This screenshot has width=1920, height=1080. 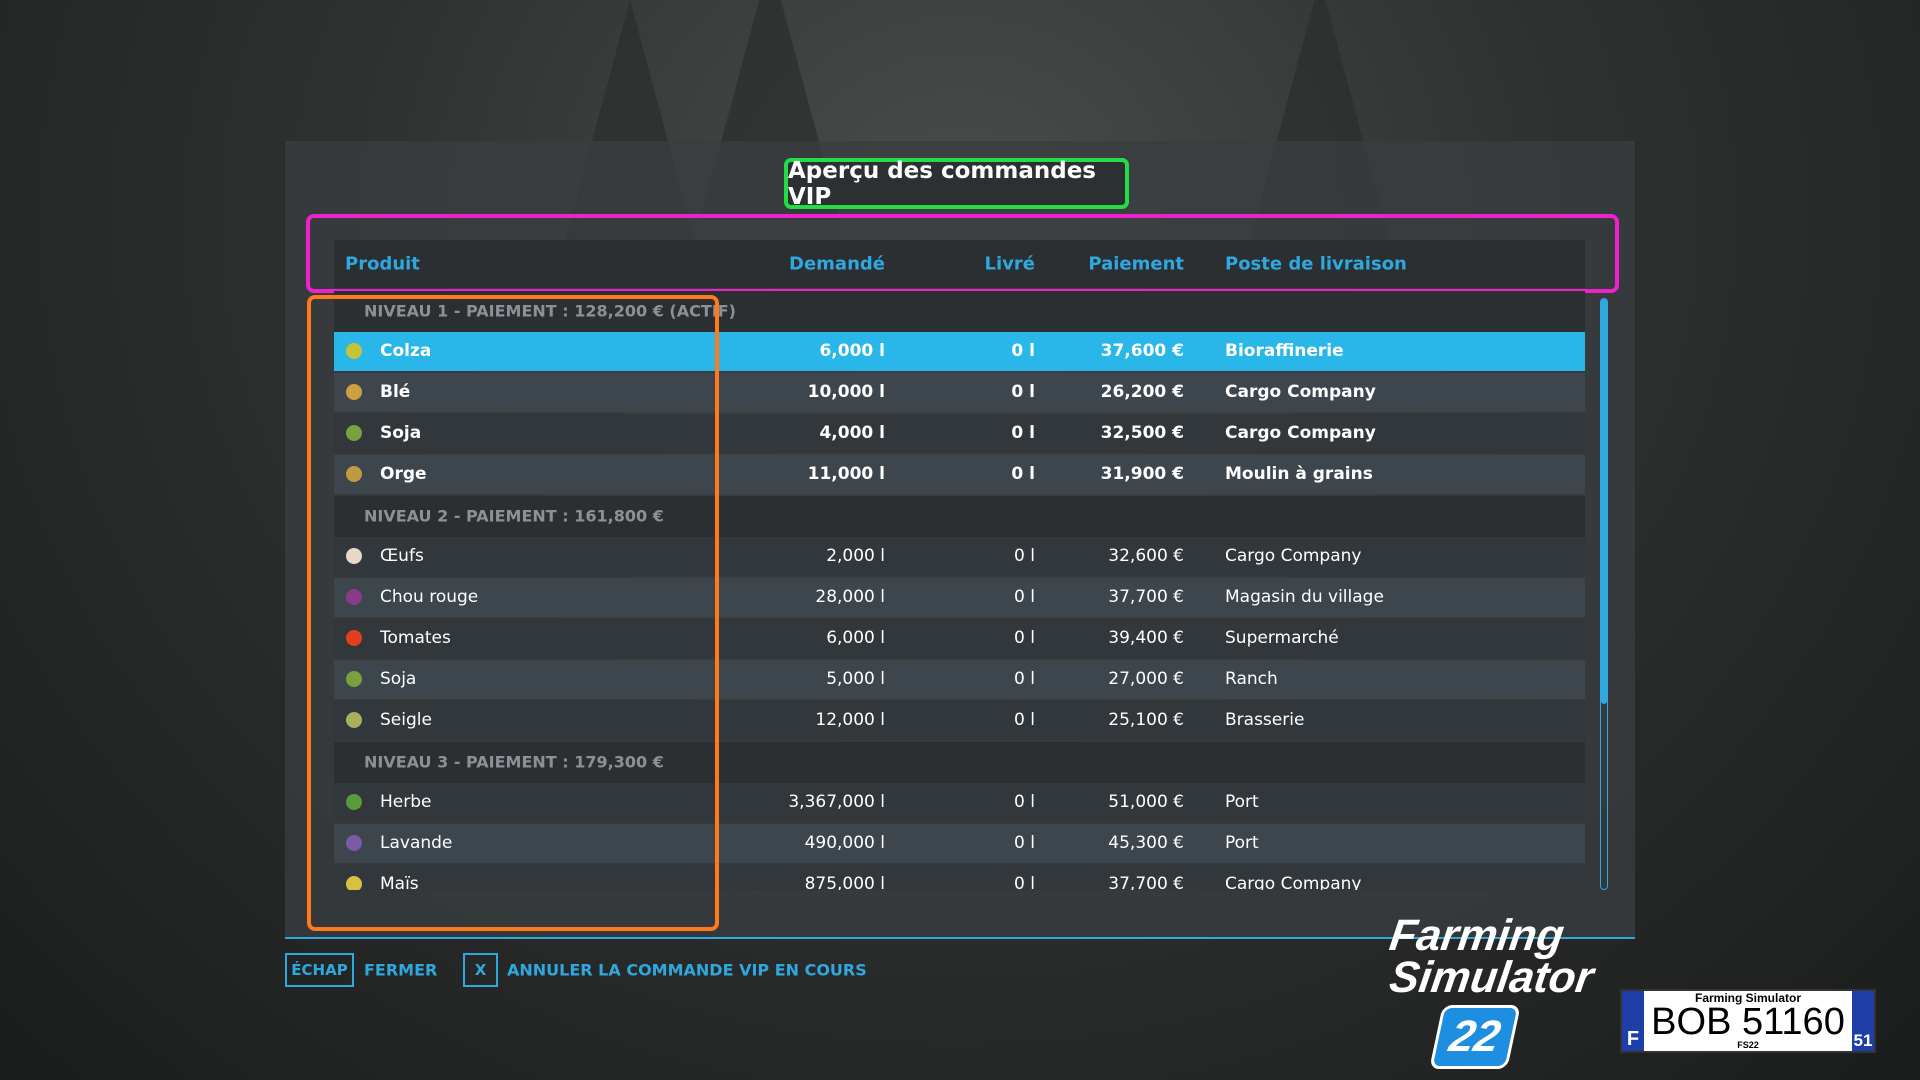 What do you see at coordinates (402, 556) in the screenshot?
I see `product: Œufs` at bounding box center [402, 556].